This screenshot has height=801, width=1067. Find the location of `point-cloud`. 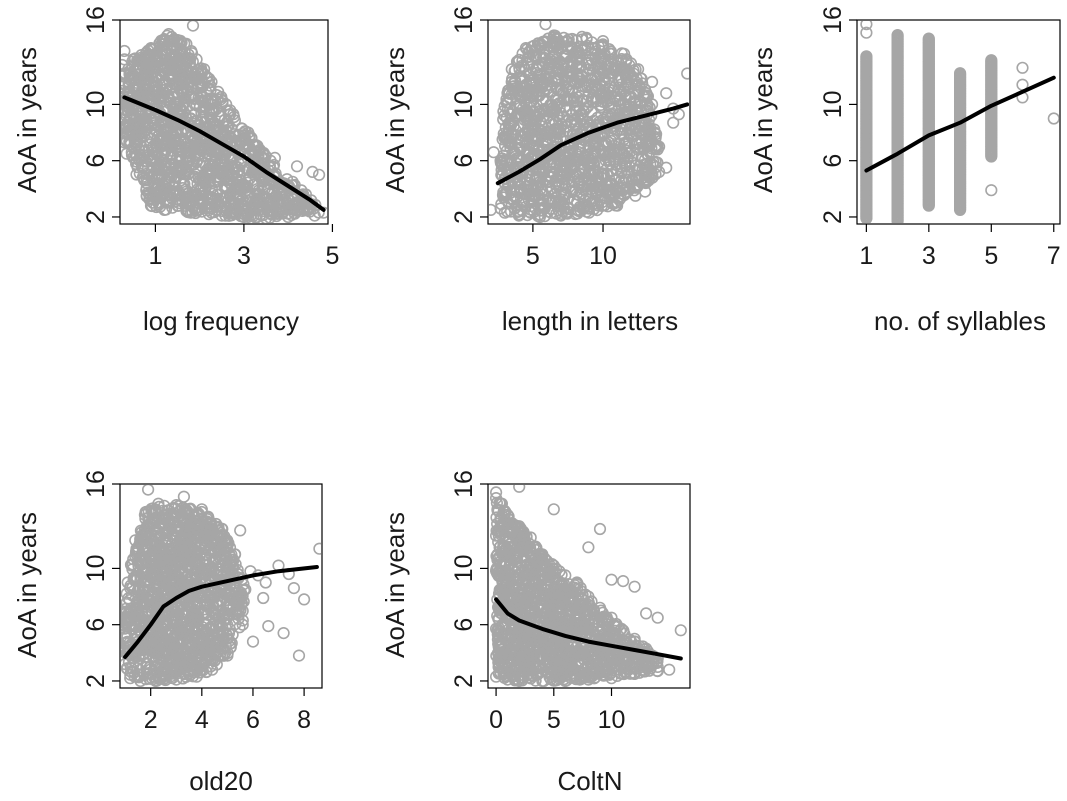

point-cloud is located at coordinates (588, 586).